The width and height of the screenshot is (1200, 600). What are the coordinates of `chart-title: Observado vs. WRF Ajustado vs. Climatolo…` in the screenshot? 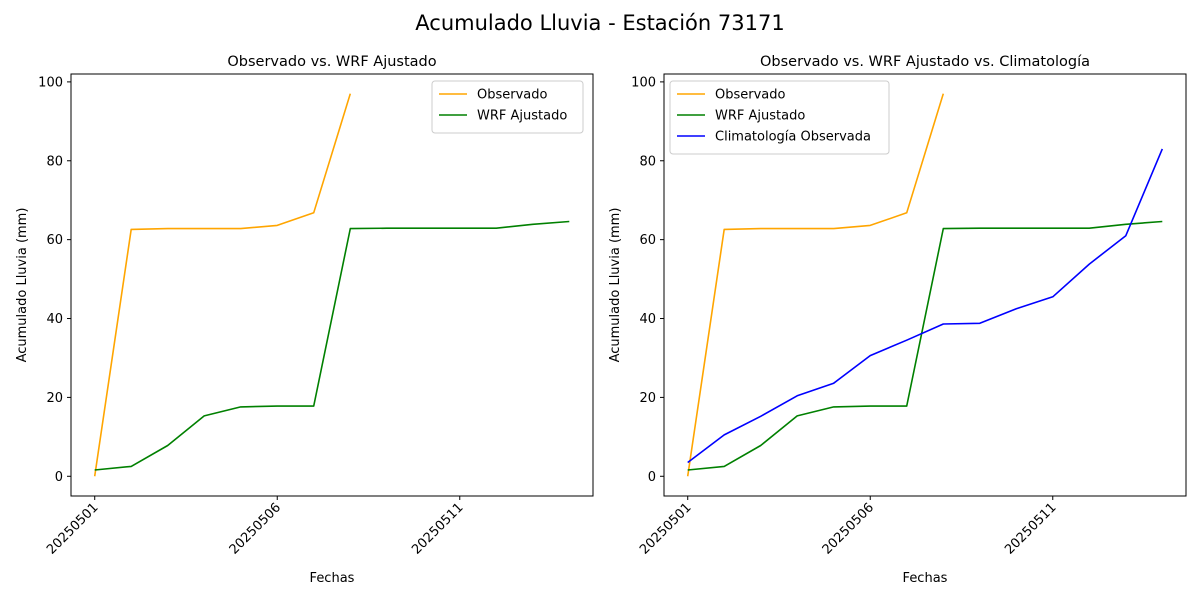 It's located at (925, 62).